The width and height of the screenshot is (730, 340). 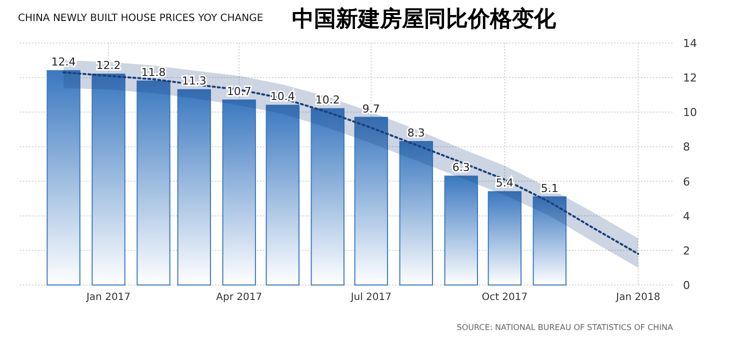 I want to click on x-tick-label: Jan 2018, so click(x=637, y=297).